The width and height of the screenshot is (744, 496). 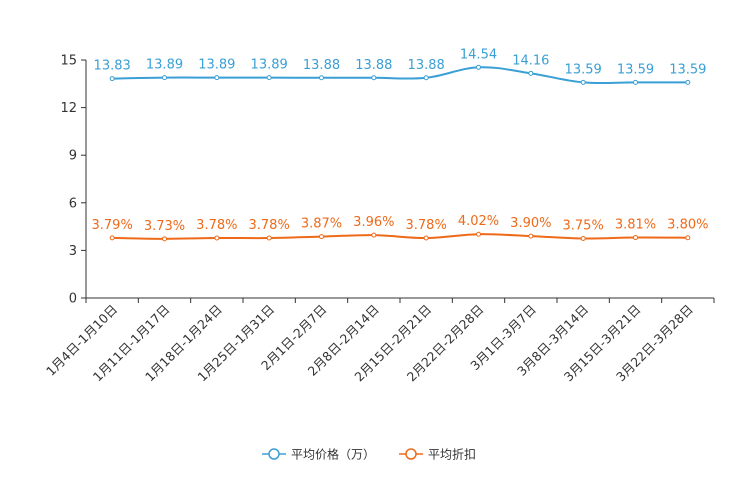 What do you see at coordinates (73, 251) in the screenshot?
I see `y-tick-label: 3` at bounding box center [73, 251].